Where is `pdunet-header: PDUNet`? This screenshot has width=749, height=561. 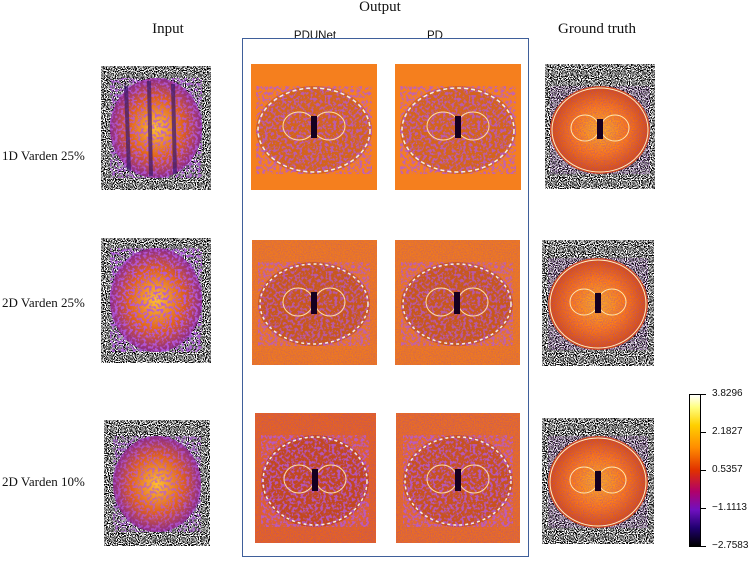 pdunet-header: PDUNet is located at coordinates (315, 36).